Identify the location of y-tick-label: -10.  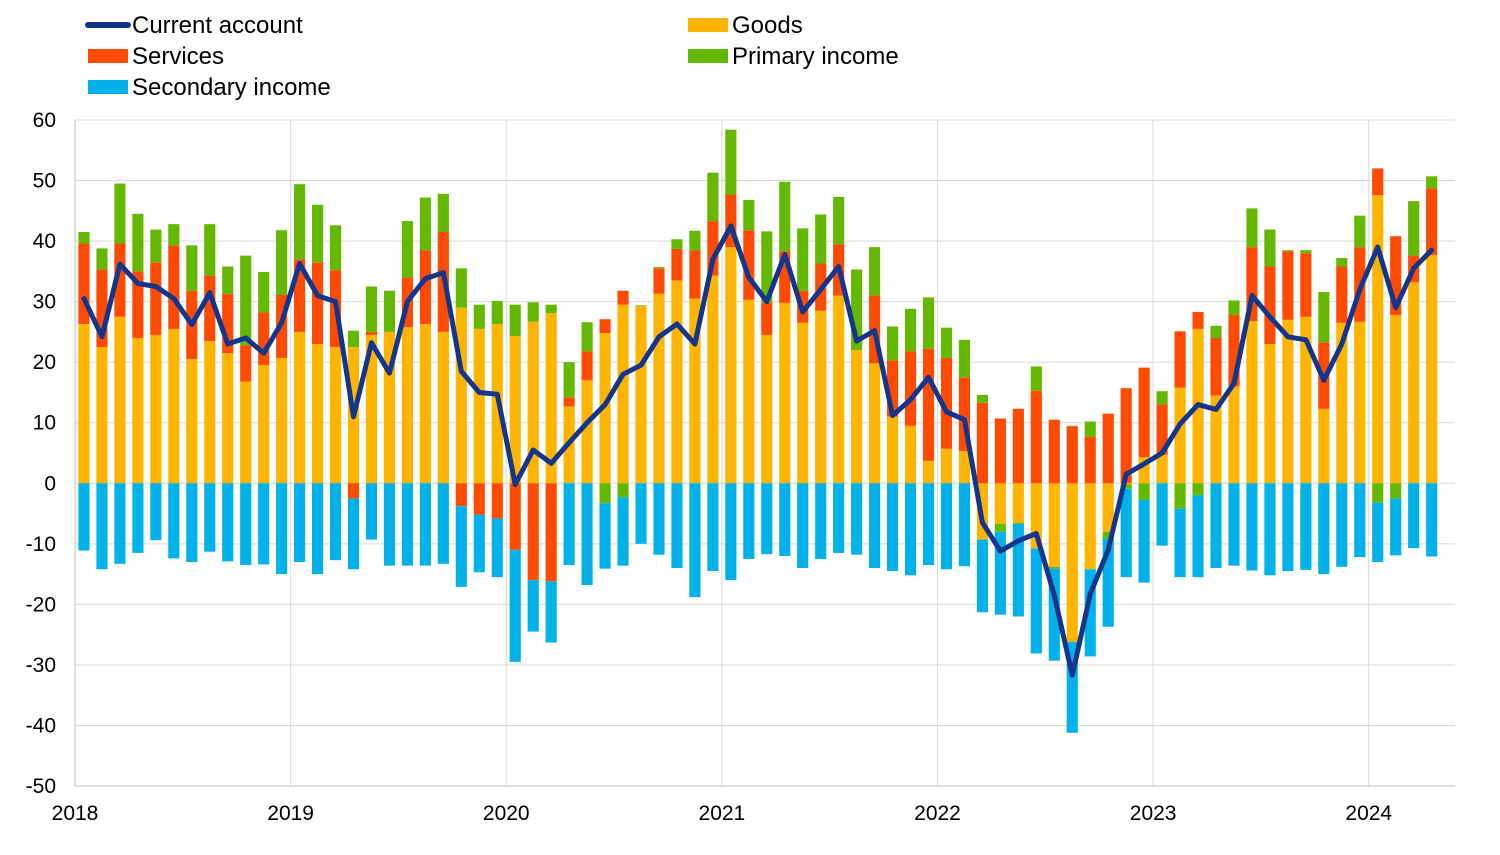
(41, 544).